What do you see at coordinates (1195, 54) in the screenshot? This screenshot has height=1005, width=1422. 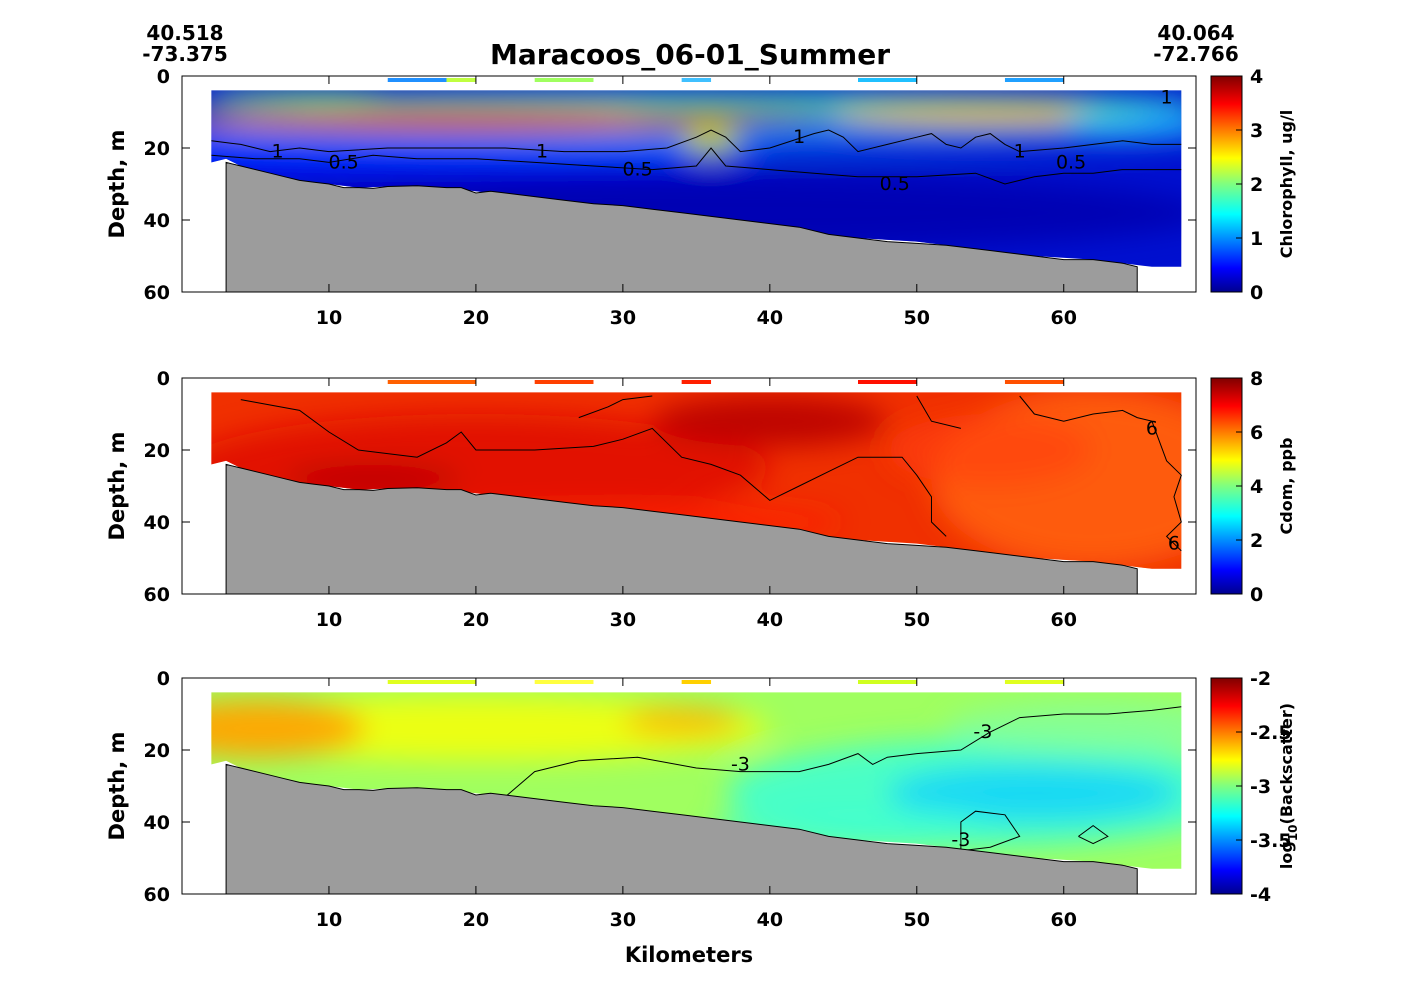 I see `end-longitude: -72.766` at bounding box center [1195, 54].